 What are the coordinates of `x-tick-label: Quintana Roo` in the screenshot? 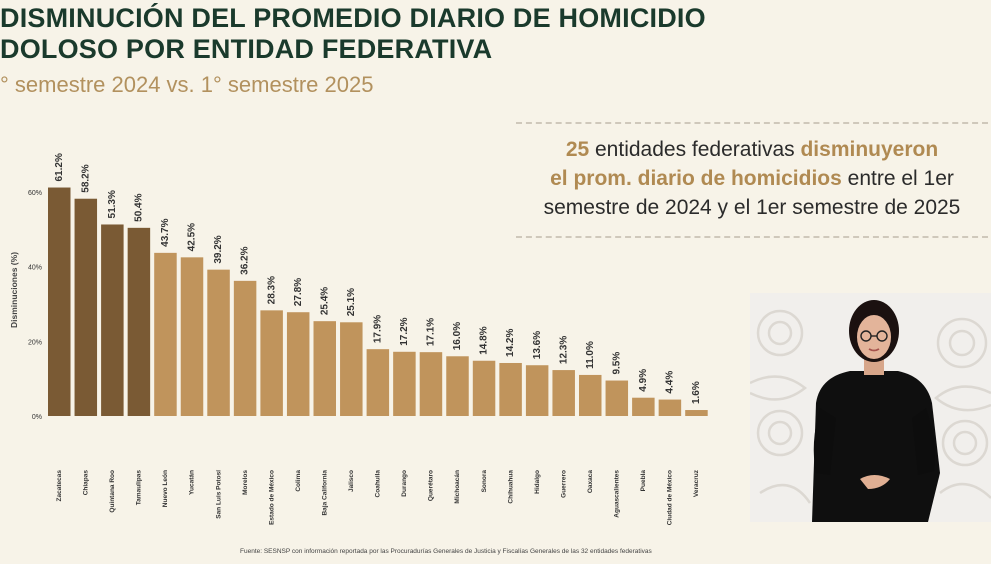 It's located at (112, 491).